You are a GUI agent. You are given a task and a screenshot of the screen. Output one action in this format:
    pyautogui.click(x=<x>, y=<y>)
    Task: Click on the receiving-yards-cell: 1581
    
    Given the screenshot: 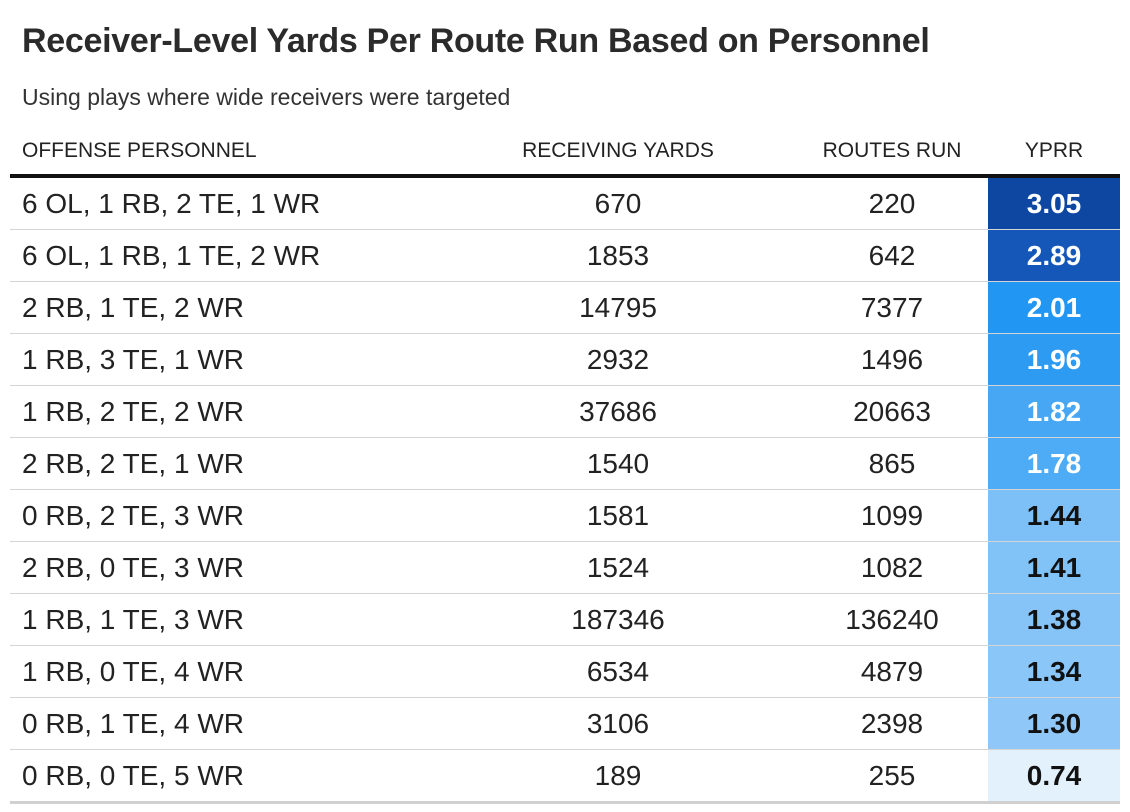 What is the action you would take?
    pyautogui.click(x=618, y=515)
    